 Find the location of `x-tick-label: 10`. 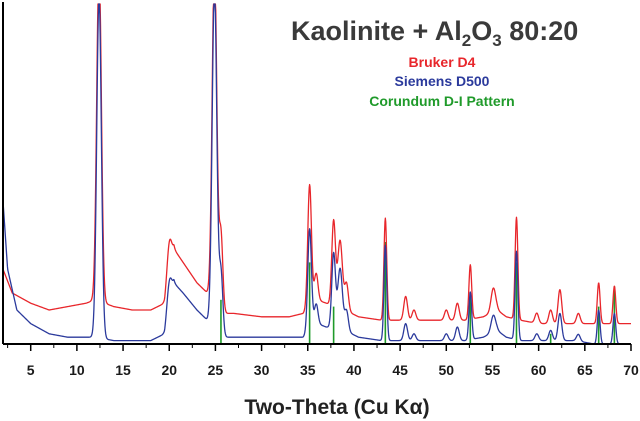

x-tick-label: 10 is located at coordinates (77, 370).